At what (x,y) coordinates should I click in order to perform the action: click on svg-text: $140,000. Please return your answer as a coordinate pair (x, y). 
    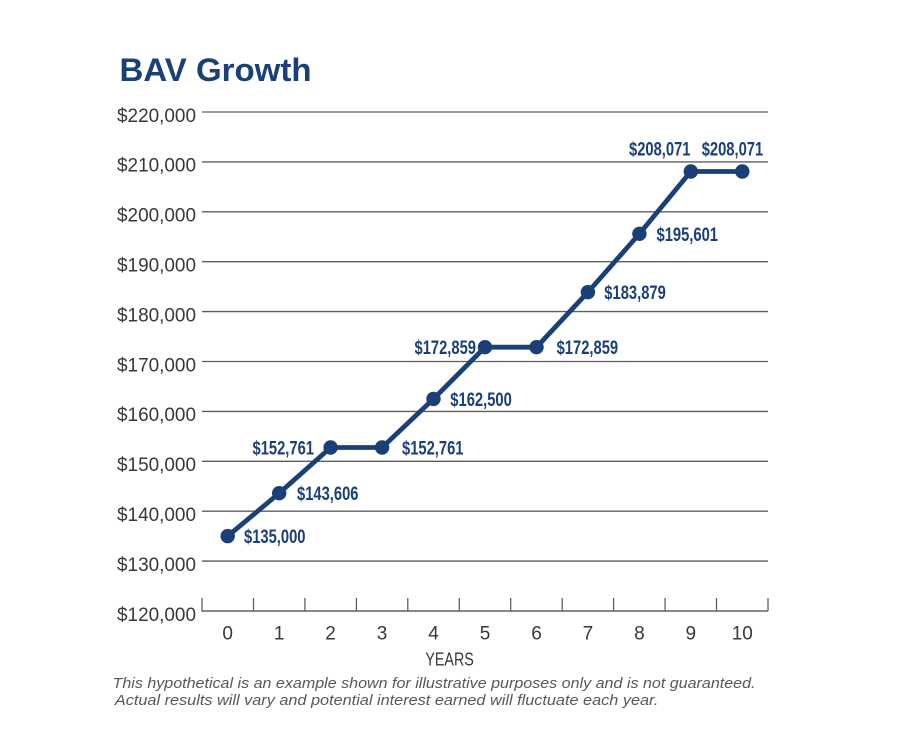
    Looking at the image, I should click on (156, 515).